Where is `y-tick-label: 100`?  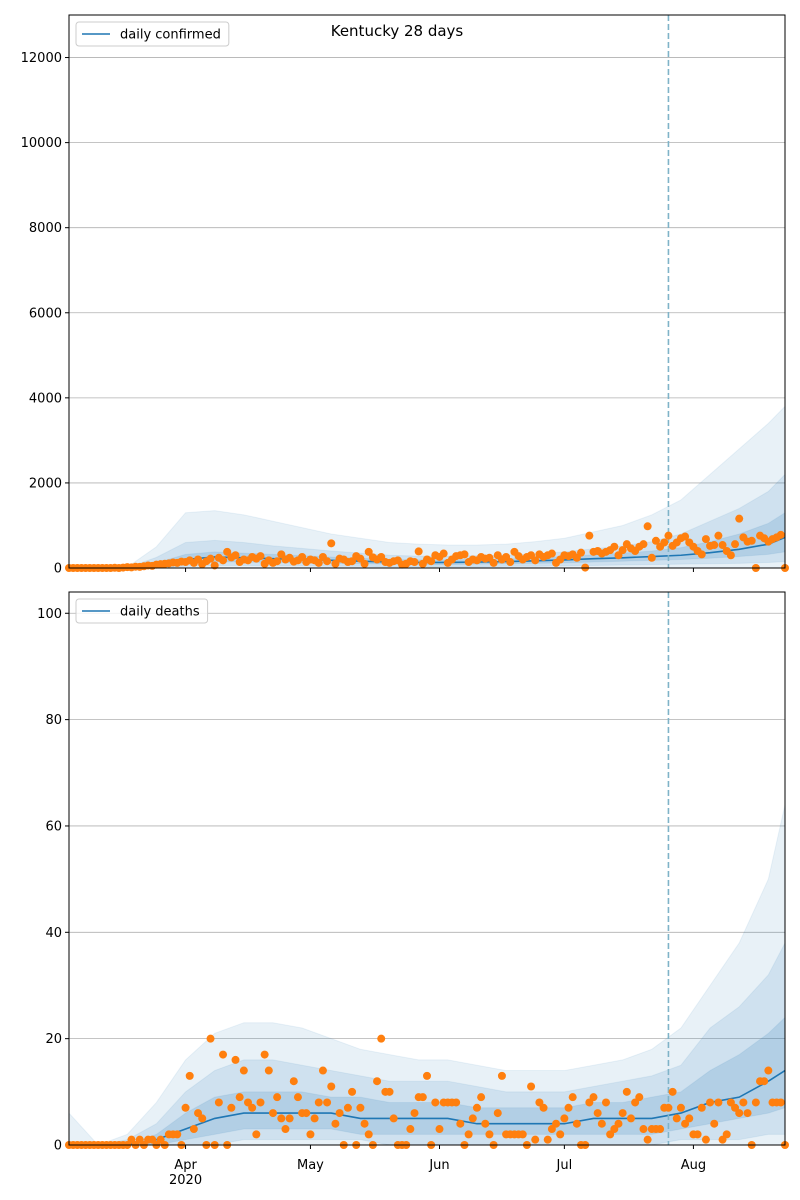 y-tick-label: 100 is located at coordinates (49, 614).